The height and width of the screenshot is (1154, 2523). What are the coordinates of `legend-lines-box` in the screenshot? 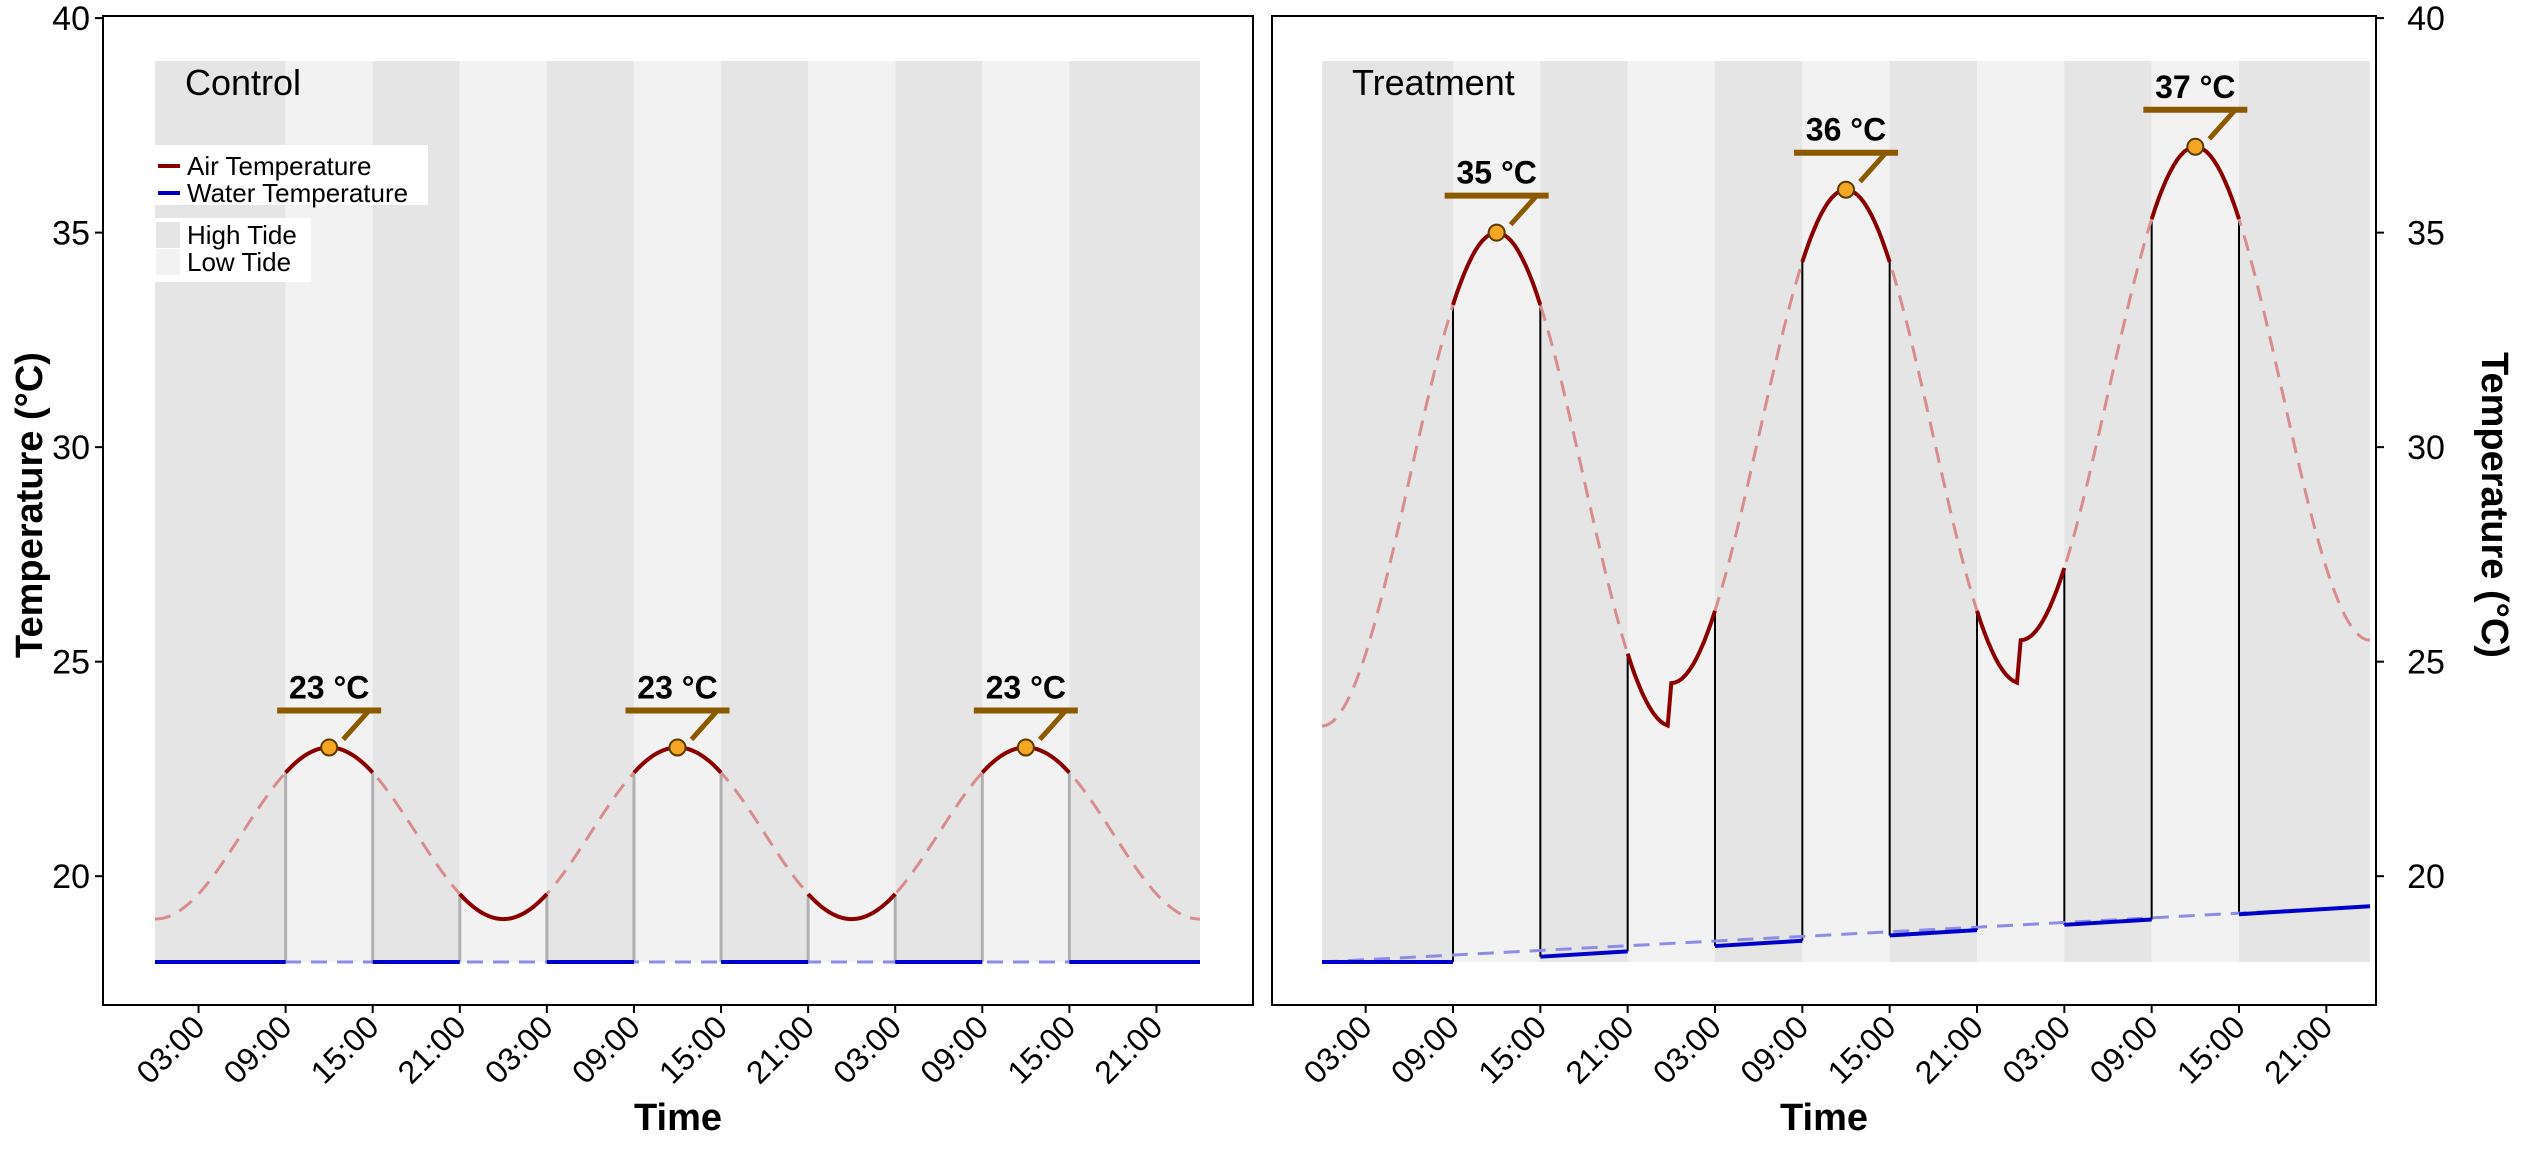 It's located at (290, 175).